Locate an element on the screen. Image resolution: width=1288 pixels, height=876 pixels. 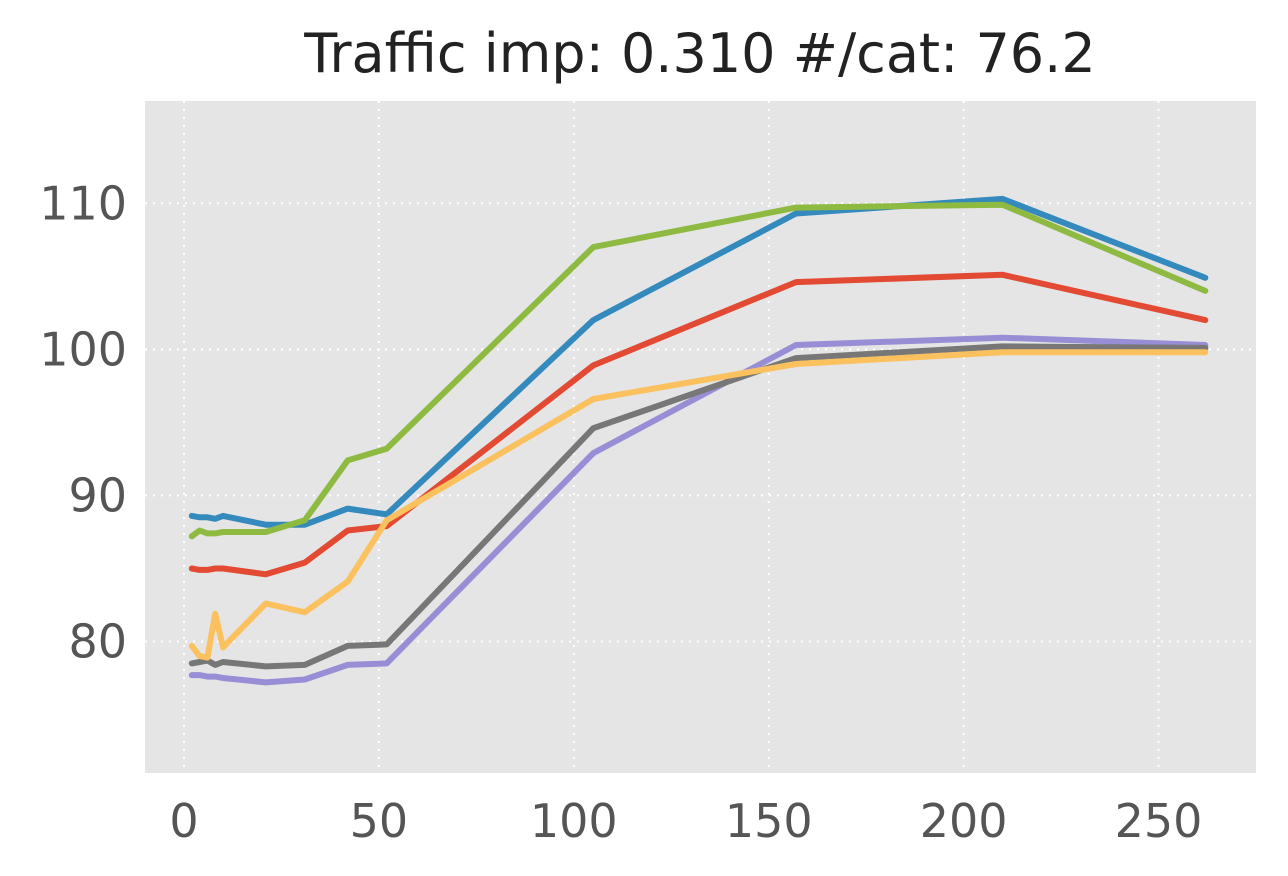
y-tick-label: 110 is located at coordinates (83, 203).